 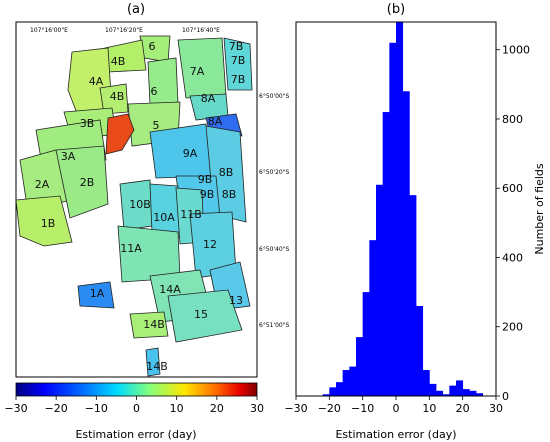 I want to click on colorbar-tick-label: 10, so click(x=177, y=408).